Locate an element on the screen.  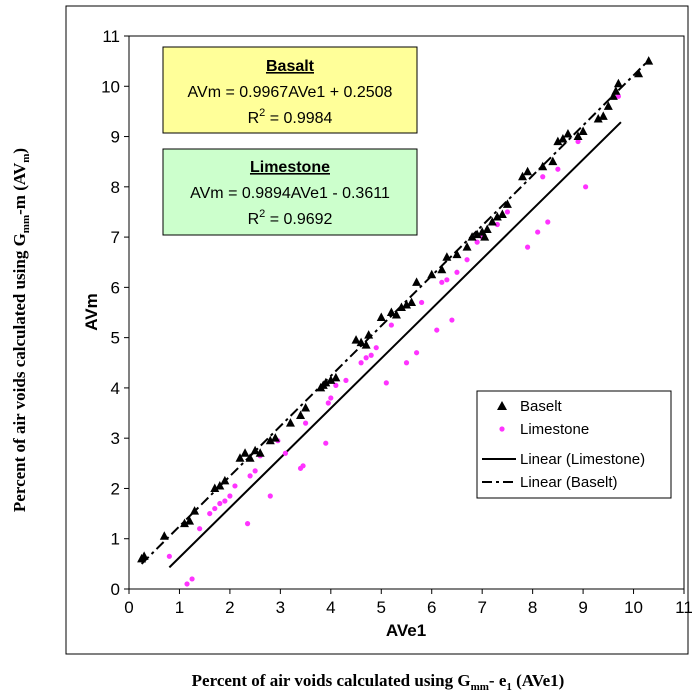
outer-x-mid: - e is located at coordinates (498, 680).